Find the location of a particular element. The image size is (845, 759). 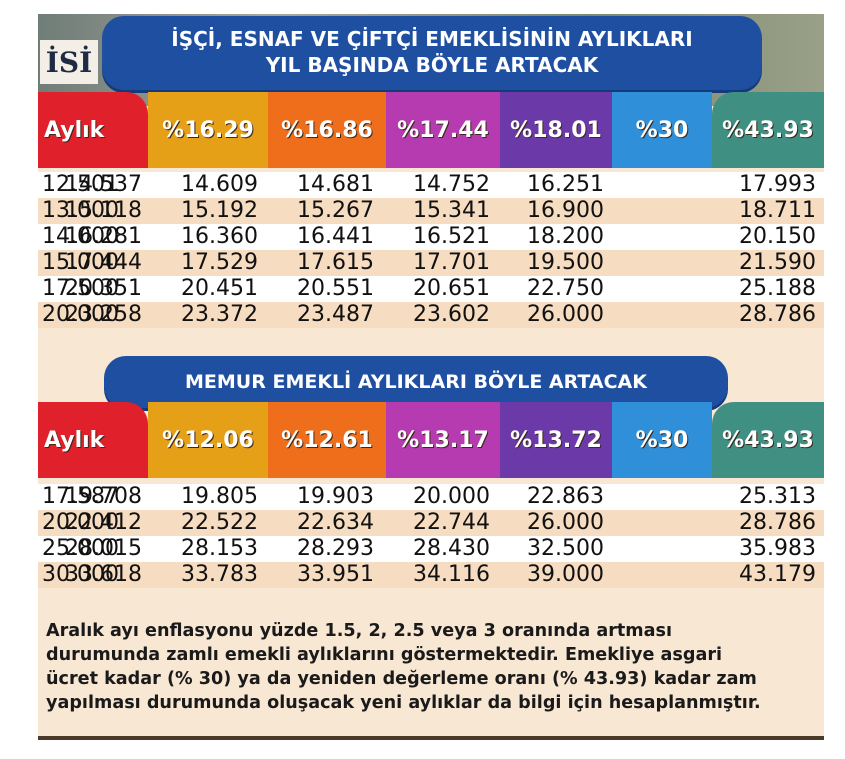

table2-header: Aylık %12.06 %12.61 %13.17 %13.72 %30 %43.93 is located at coordinates (431, 440).